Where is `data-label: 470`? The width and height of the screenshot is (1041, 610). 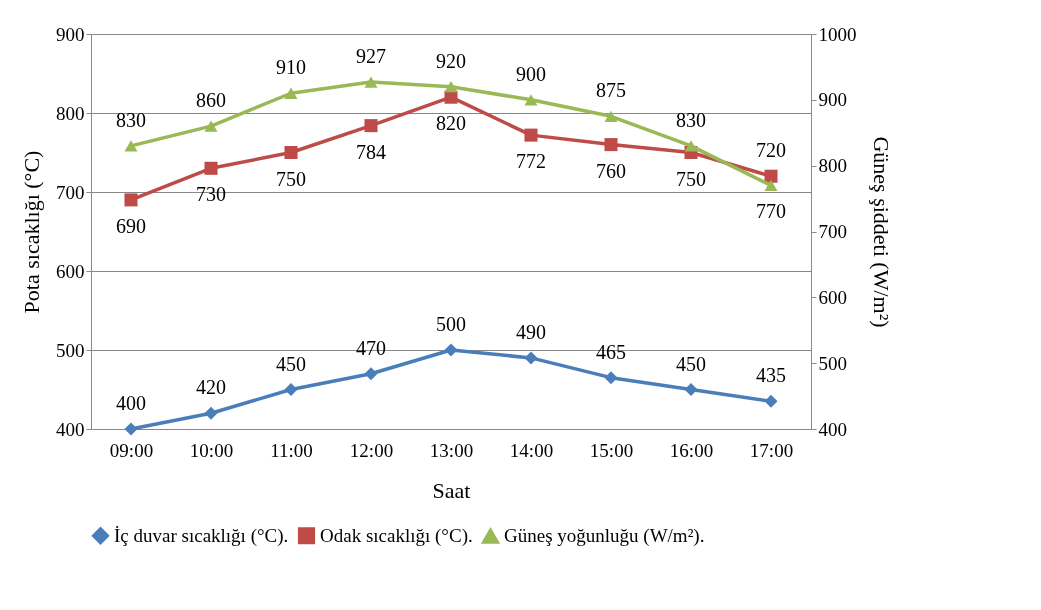
data-label: 470 is located at coordinates (371, 347).